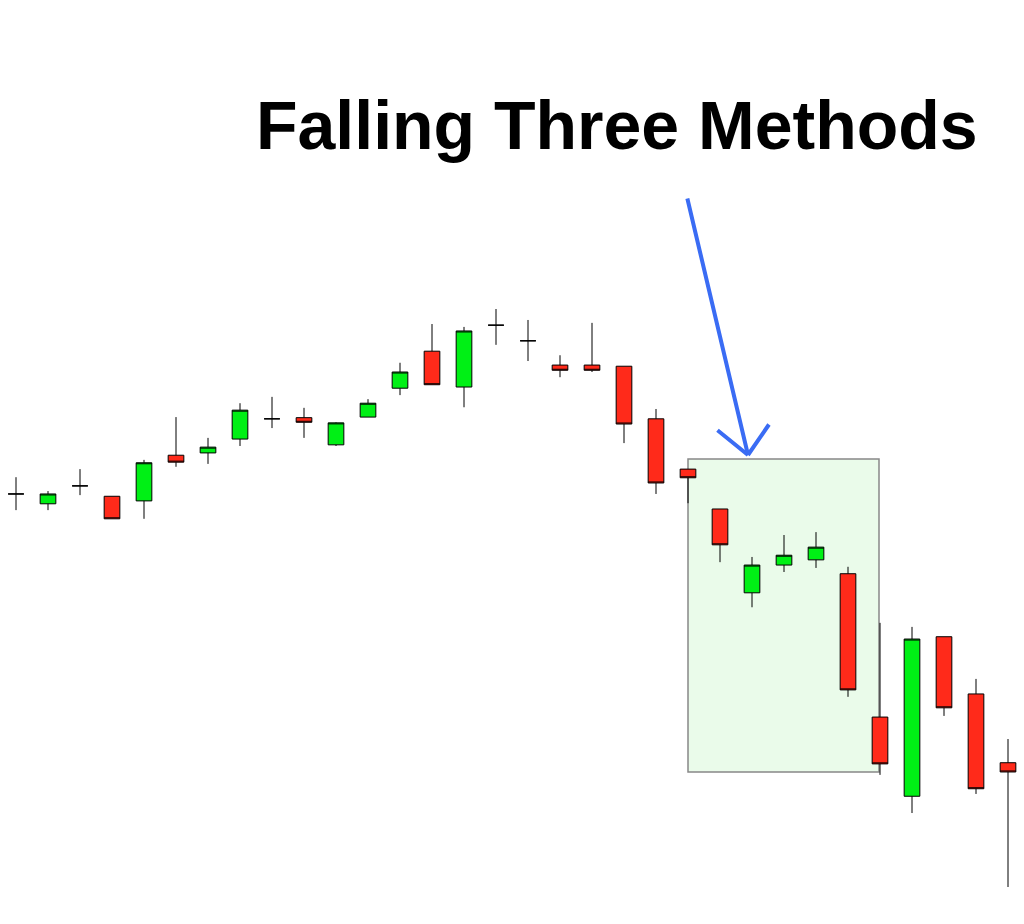  I want to click on text: Falling Three Methods, so click(617, 125).